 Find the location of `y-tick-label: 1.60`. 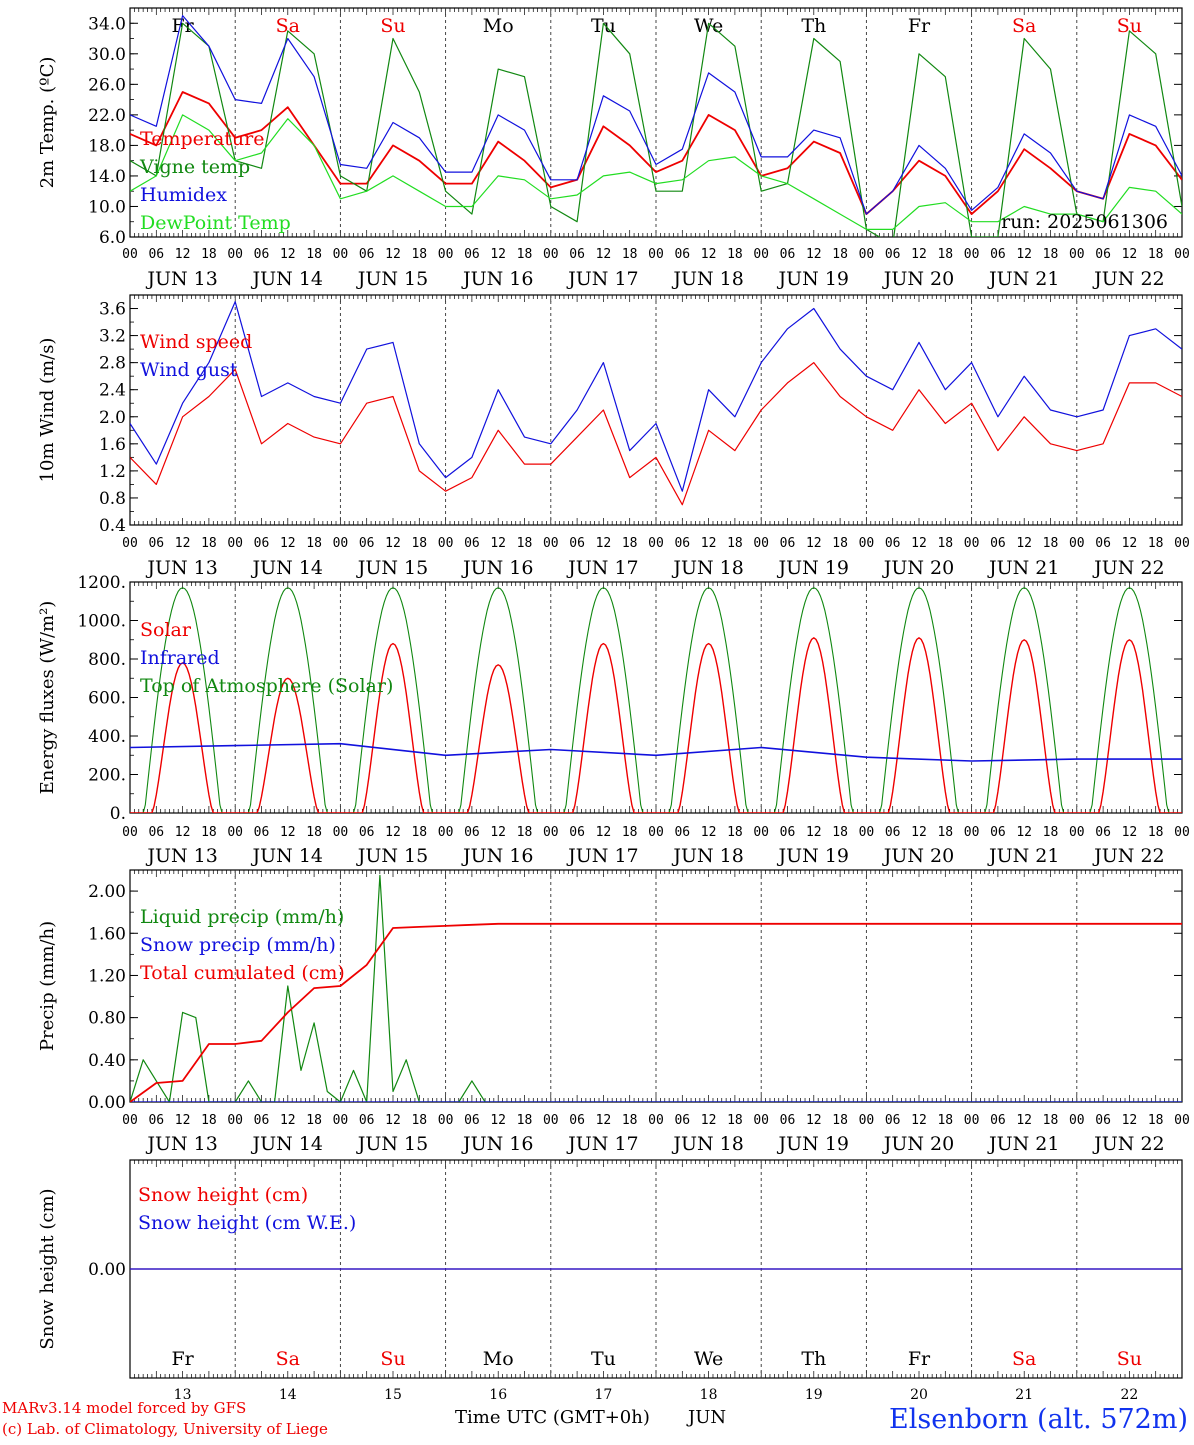

y-tick-label: 1.60 is located at coordinates (107, 934).